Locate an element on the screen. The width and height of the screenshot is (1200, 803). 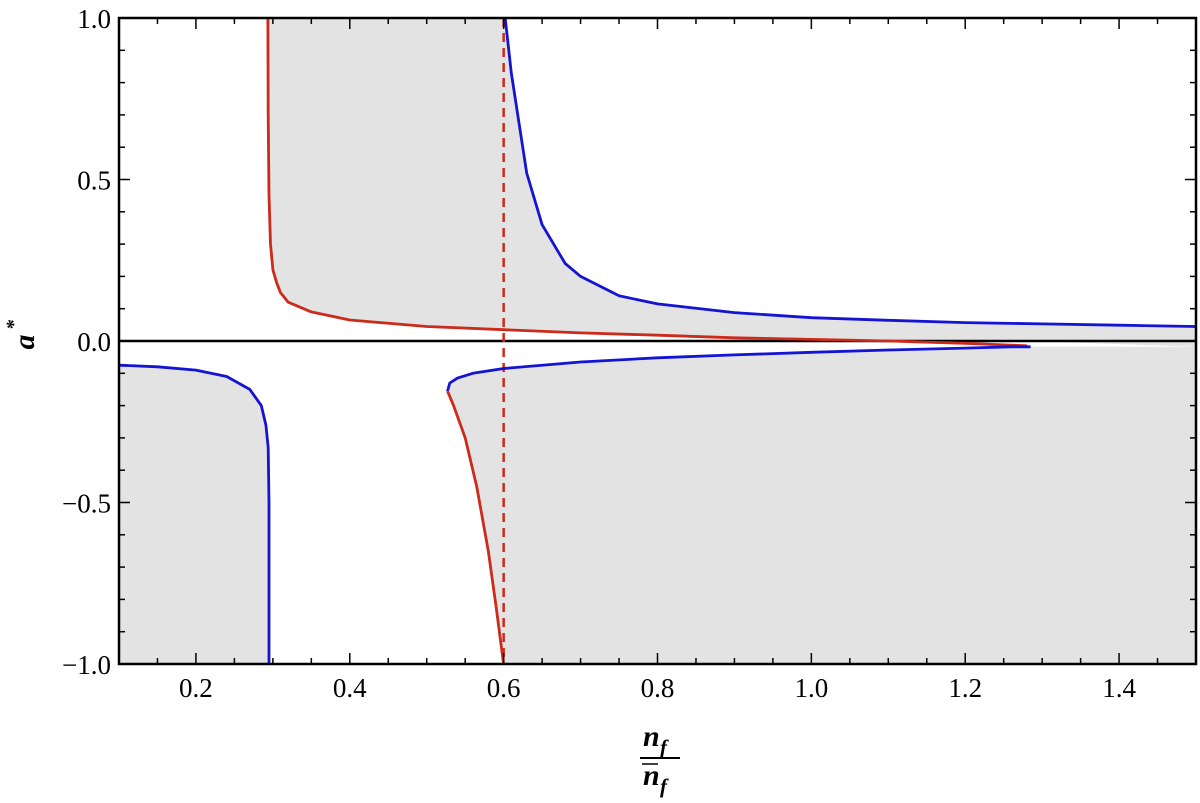
x-tick-label: 1.2 is located at coordinates (965, 688).